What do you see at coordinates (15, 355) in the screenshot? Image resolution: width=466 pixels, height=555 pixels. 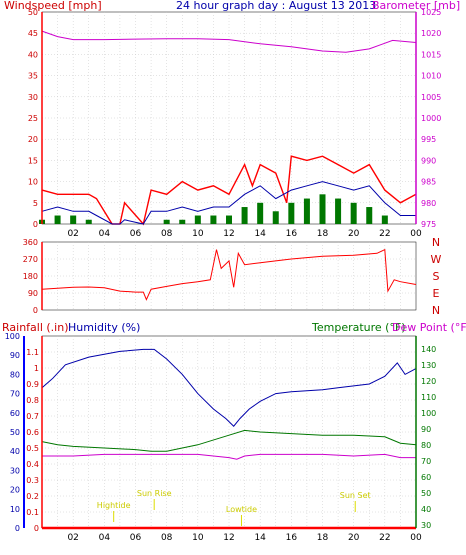 I see `humidity-tick-label: 90` at bounding box center [15, 355].